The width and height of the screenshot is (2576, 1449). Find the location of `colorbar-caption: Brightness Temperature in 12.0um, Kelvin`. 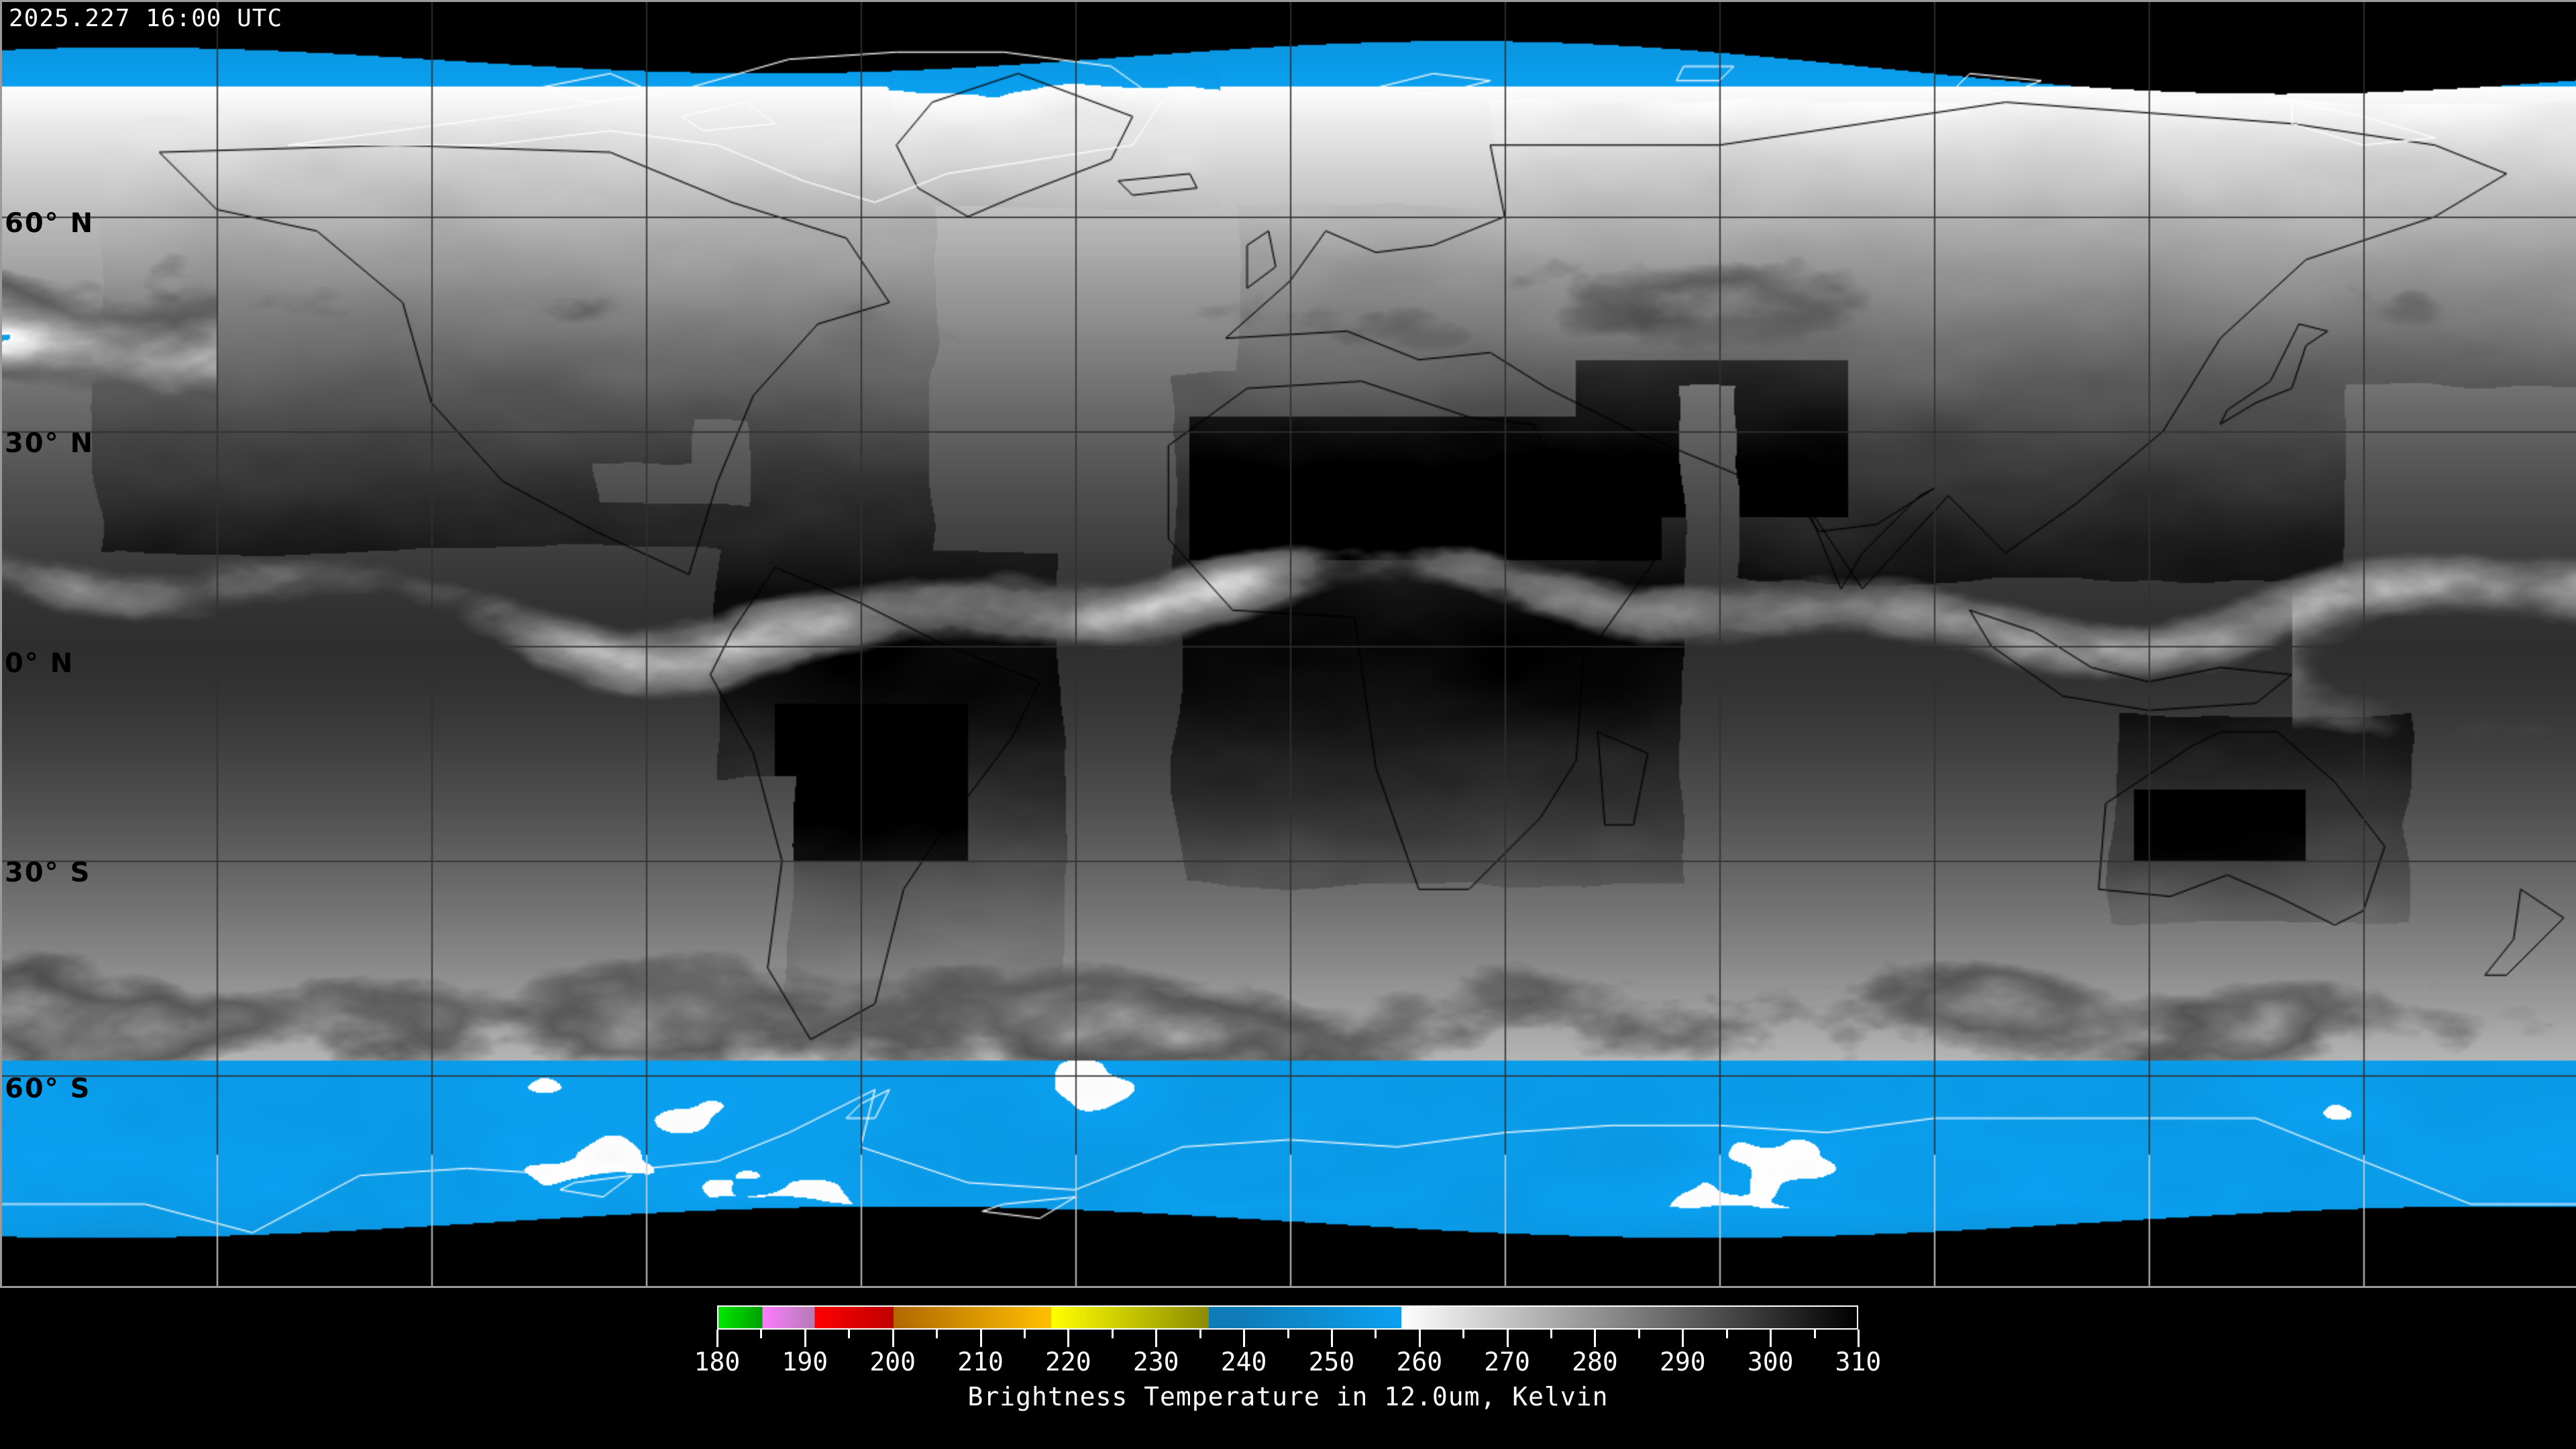

colorbar-caption: Brightness Temperature in 12.0um, Kelvin is located at coordinates (1288, 1396).